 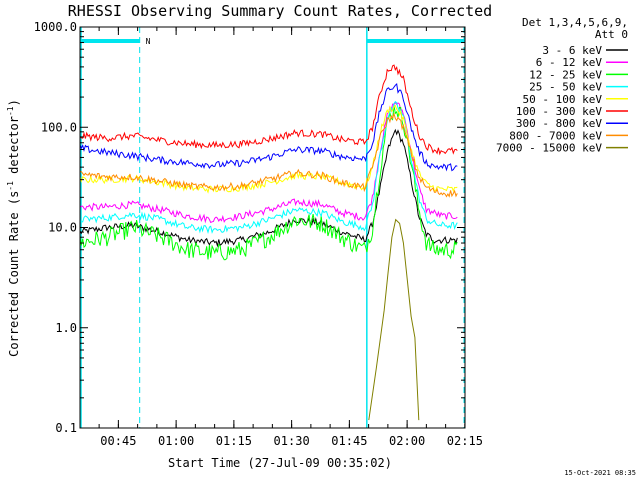 What do you see at coordinates (118, 441) in the screenshot?
I see `x-tick-label: 00:45` at bounding box center [118, 441].